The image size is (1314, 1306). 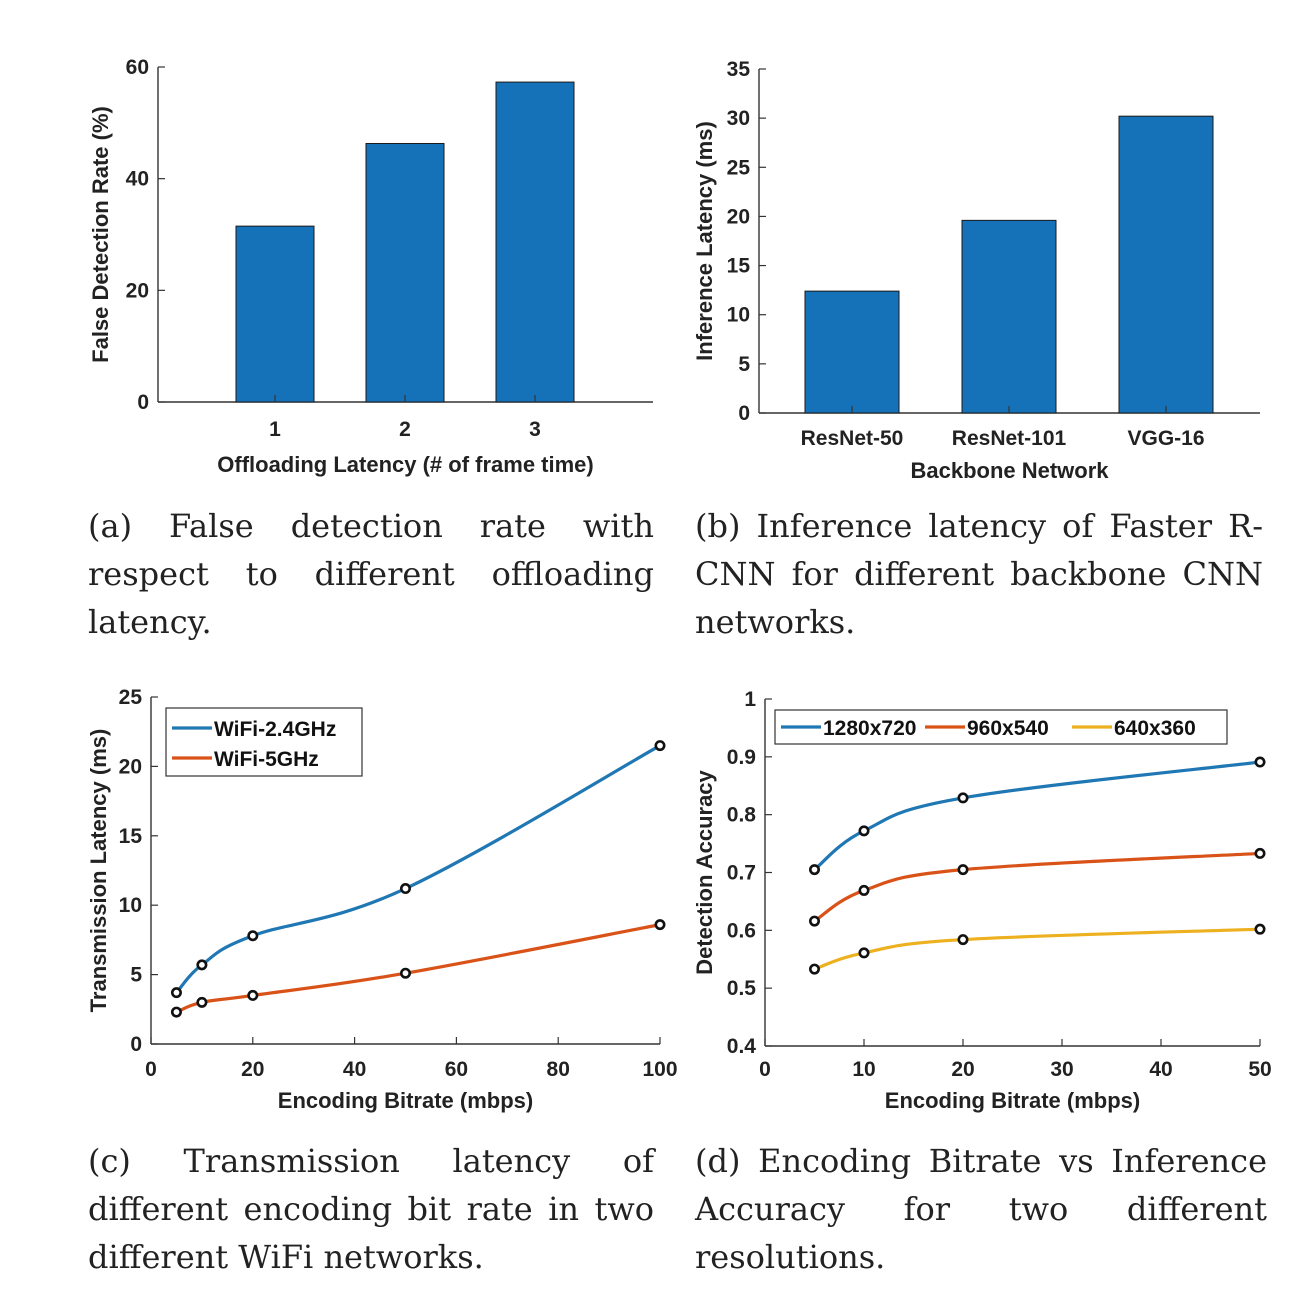 What do you see at coordinates (1155, 728) in the screenshot?
I see `legend-entry: 640x360` at bounding box center [1155, 728].